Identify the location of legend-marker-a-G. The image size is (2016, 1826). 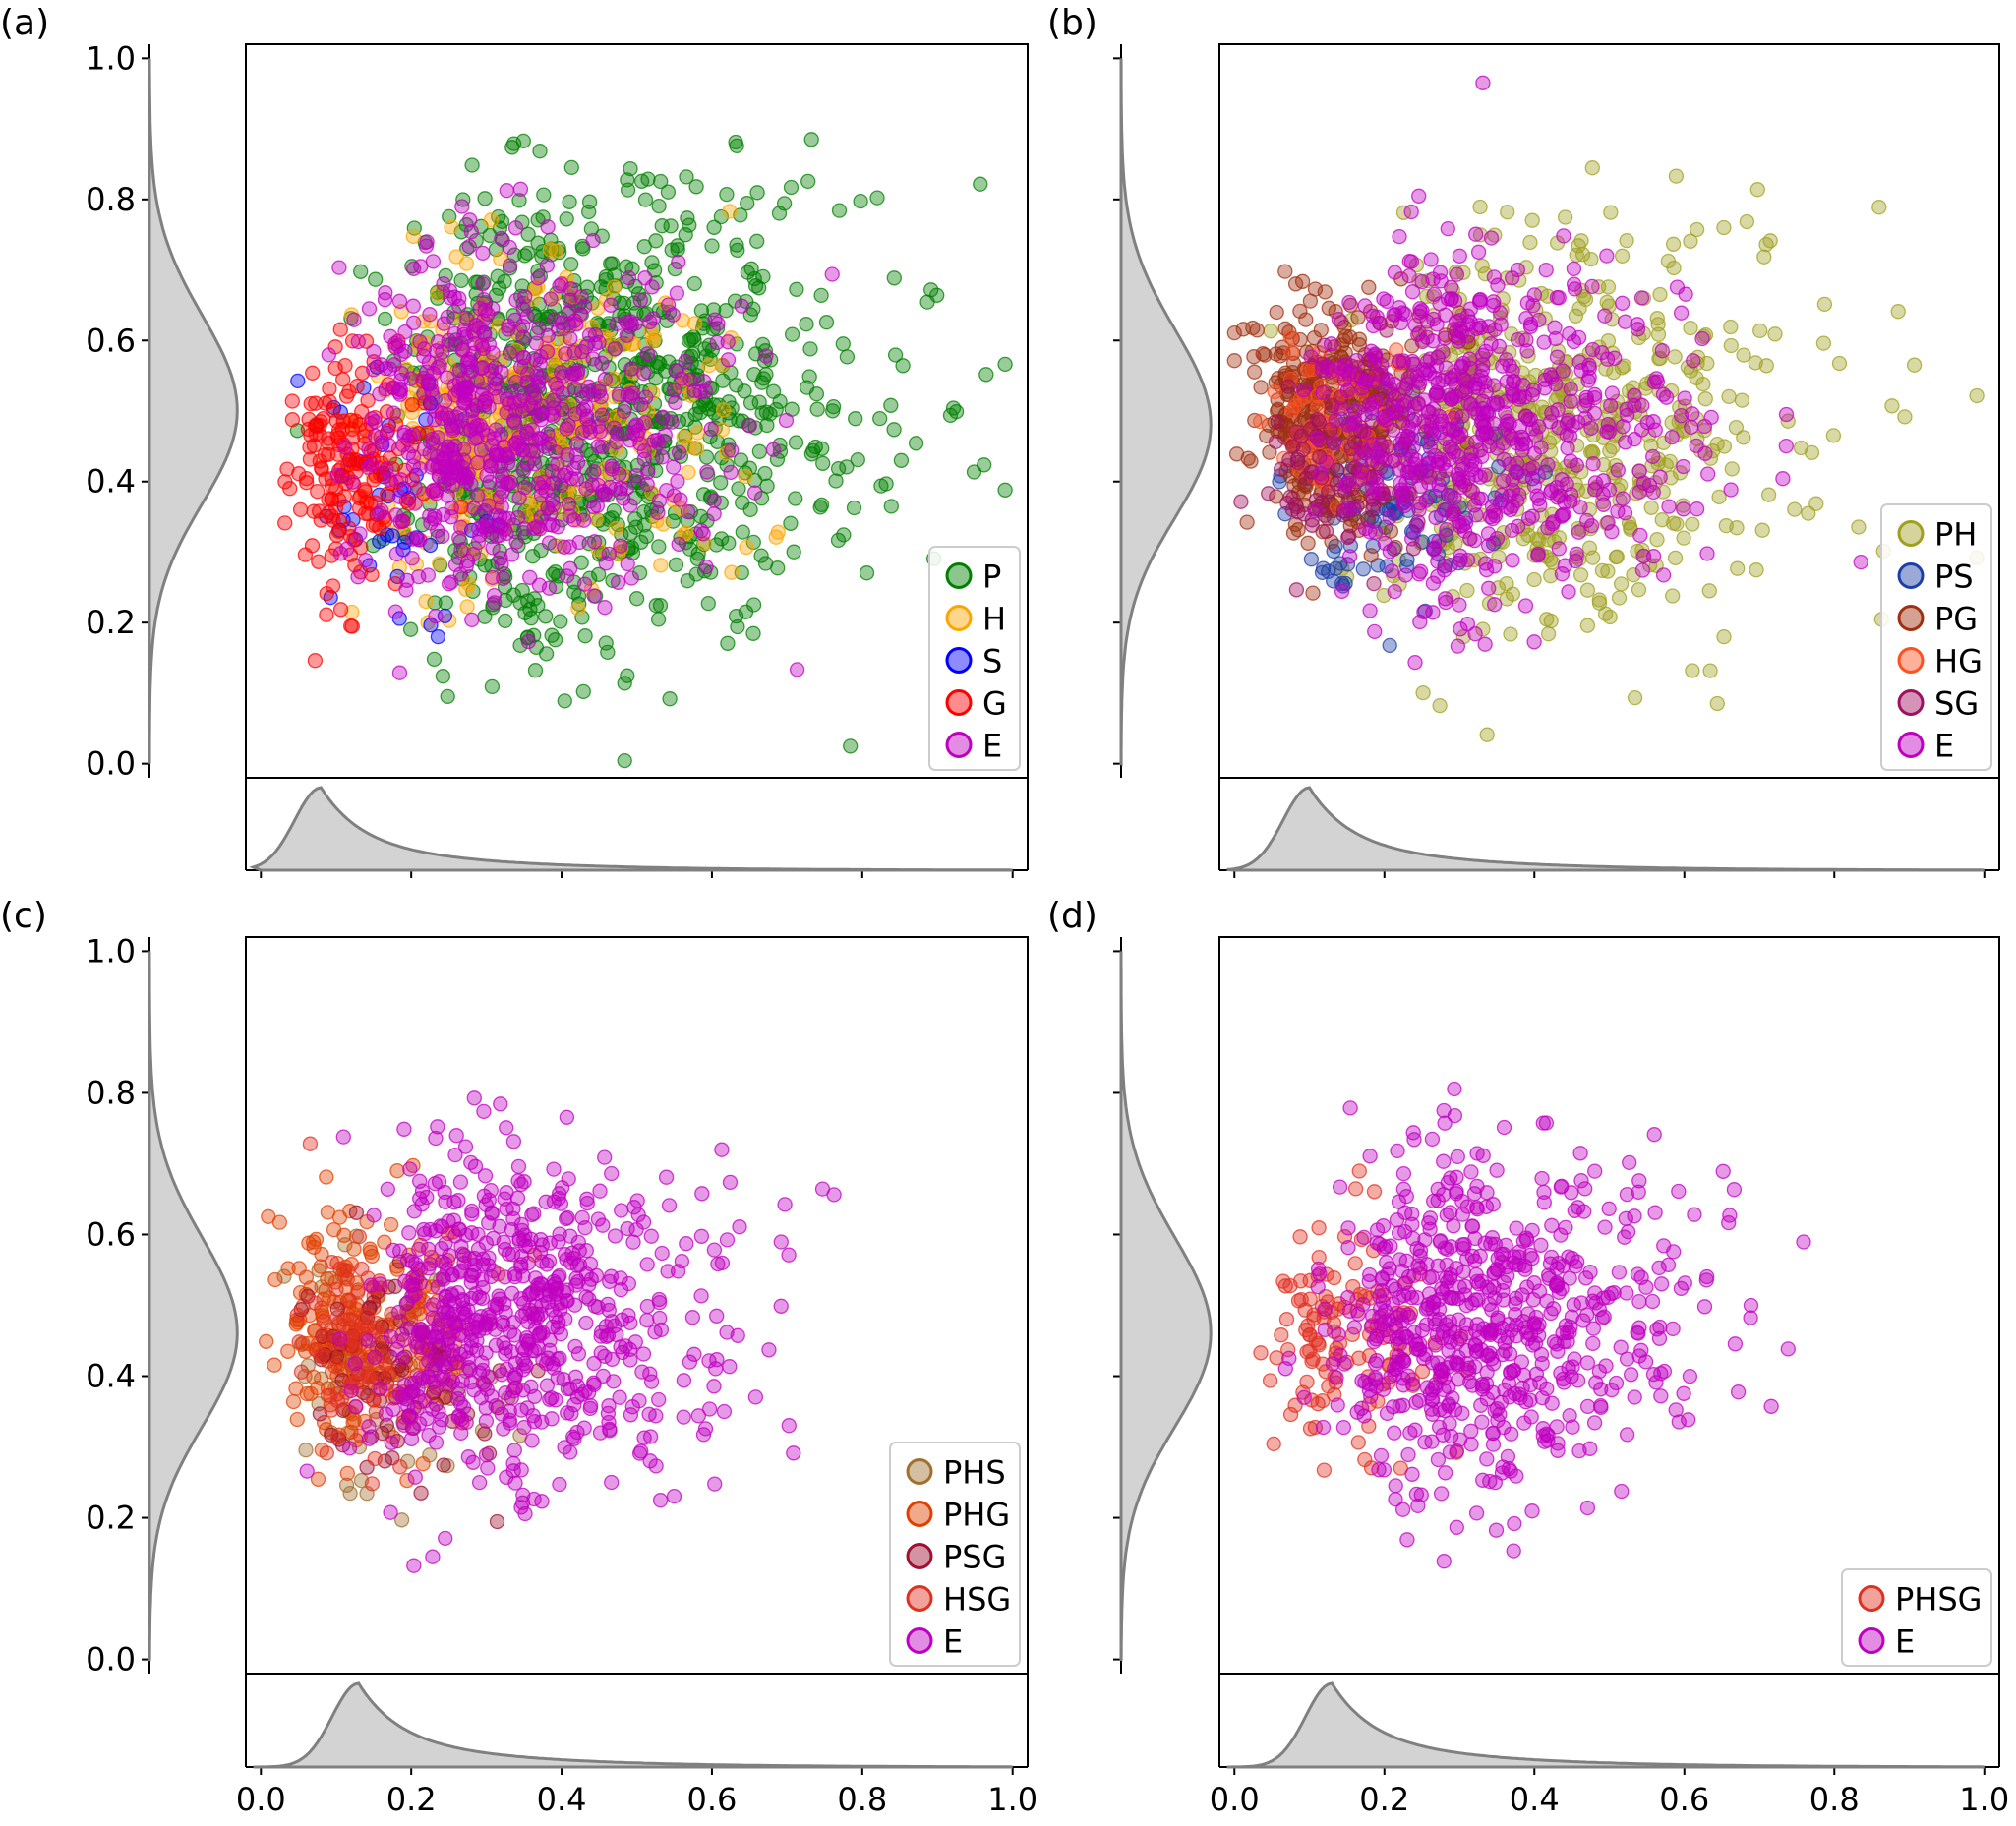
(959, 702).